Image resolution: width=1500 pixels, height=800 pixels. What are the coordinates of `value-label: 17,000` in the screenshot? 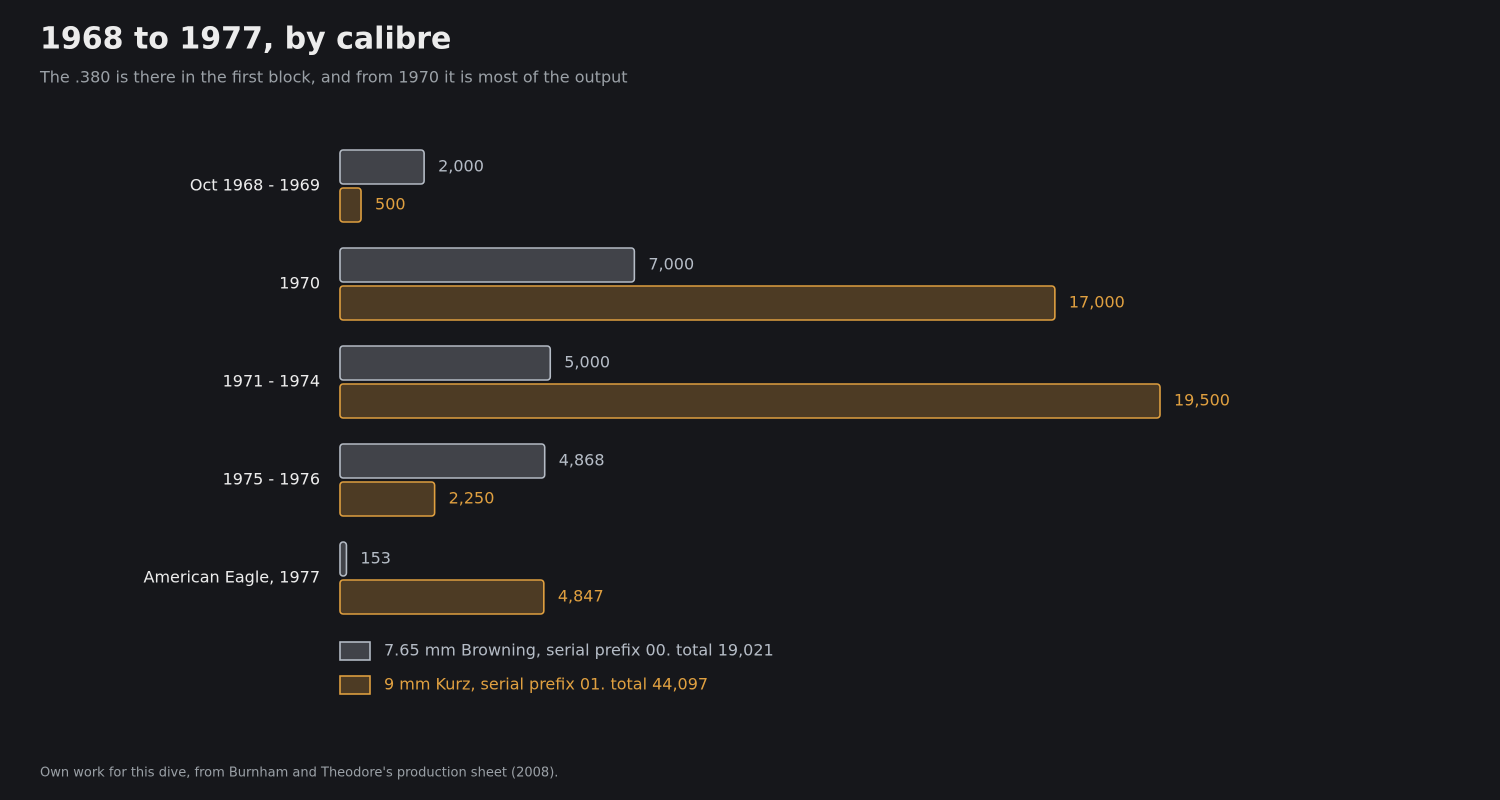 It's located at (1097, 302).